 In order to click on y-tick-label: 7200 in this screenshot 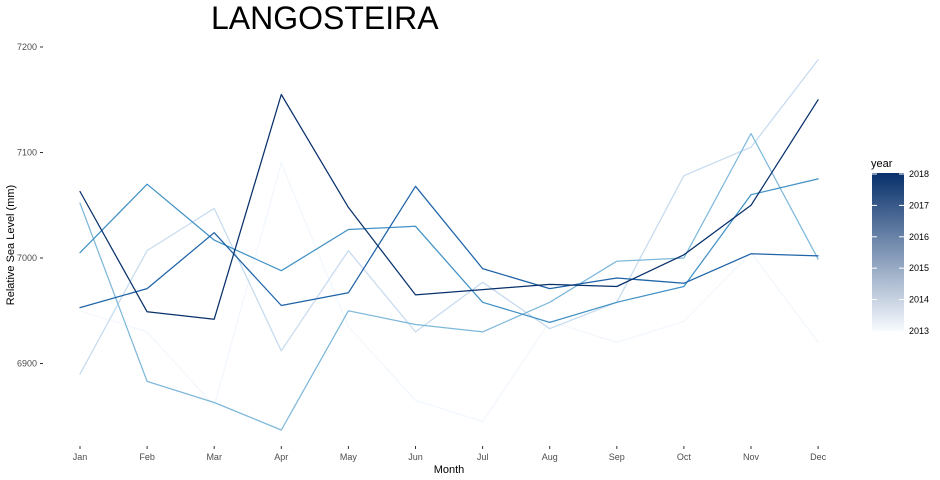, I will do `click(27, 47)`.